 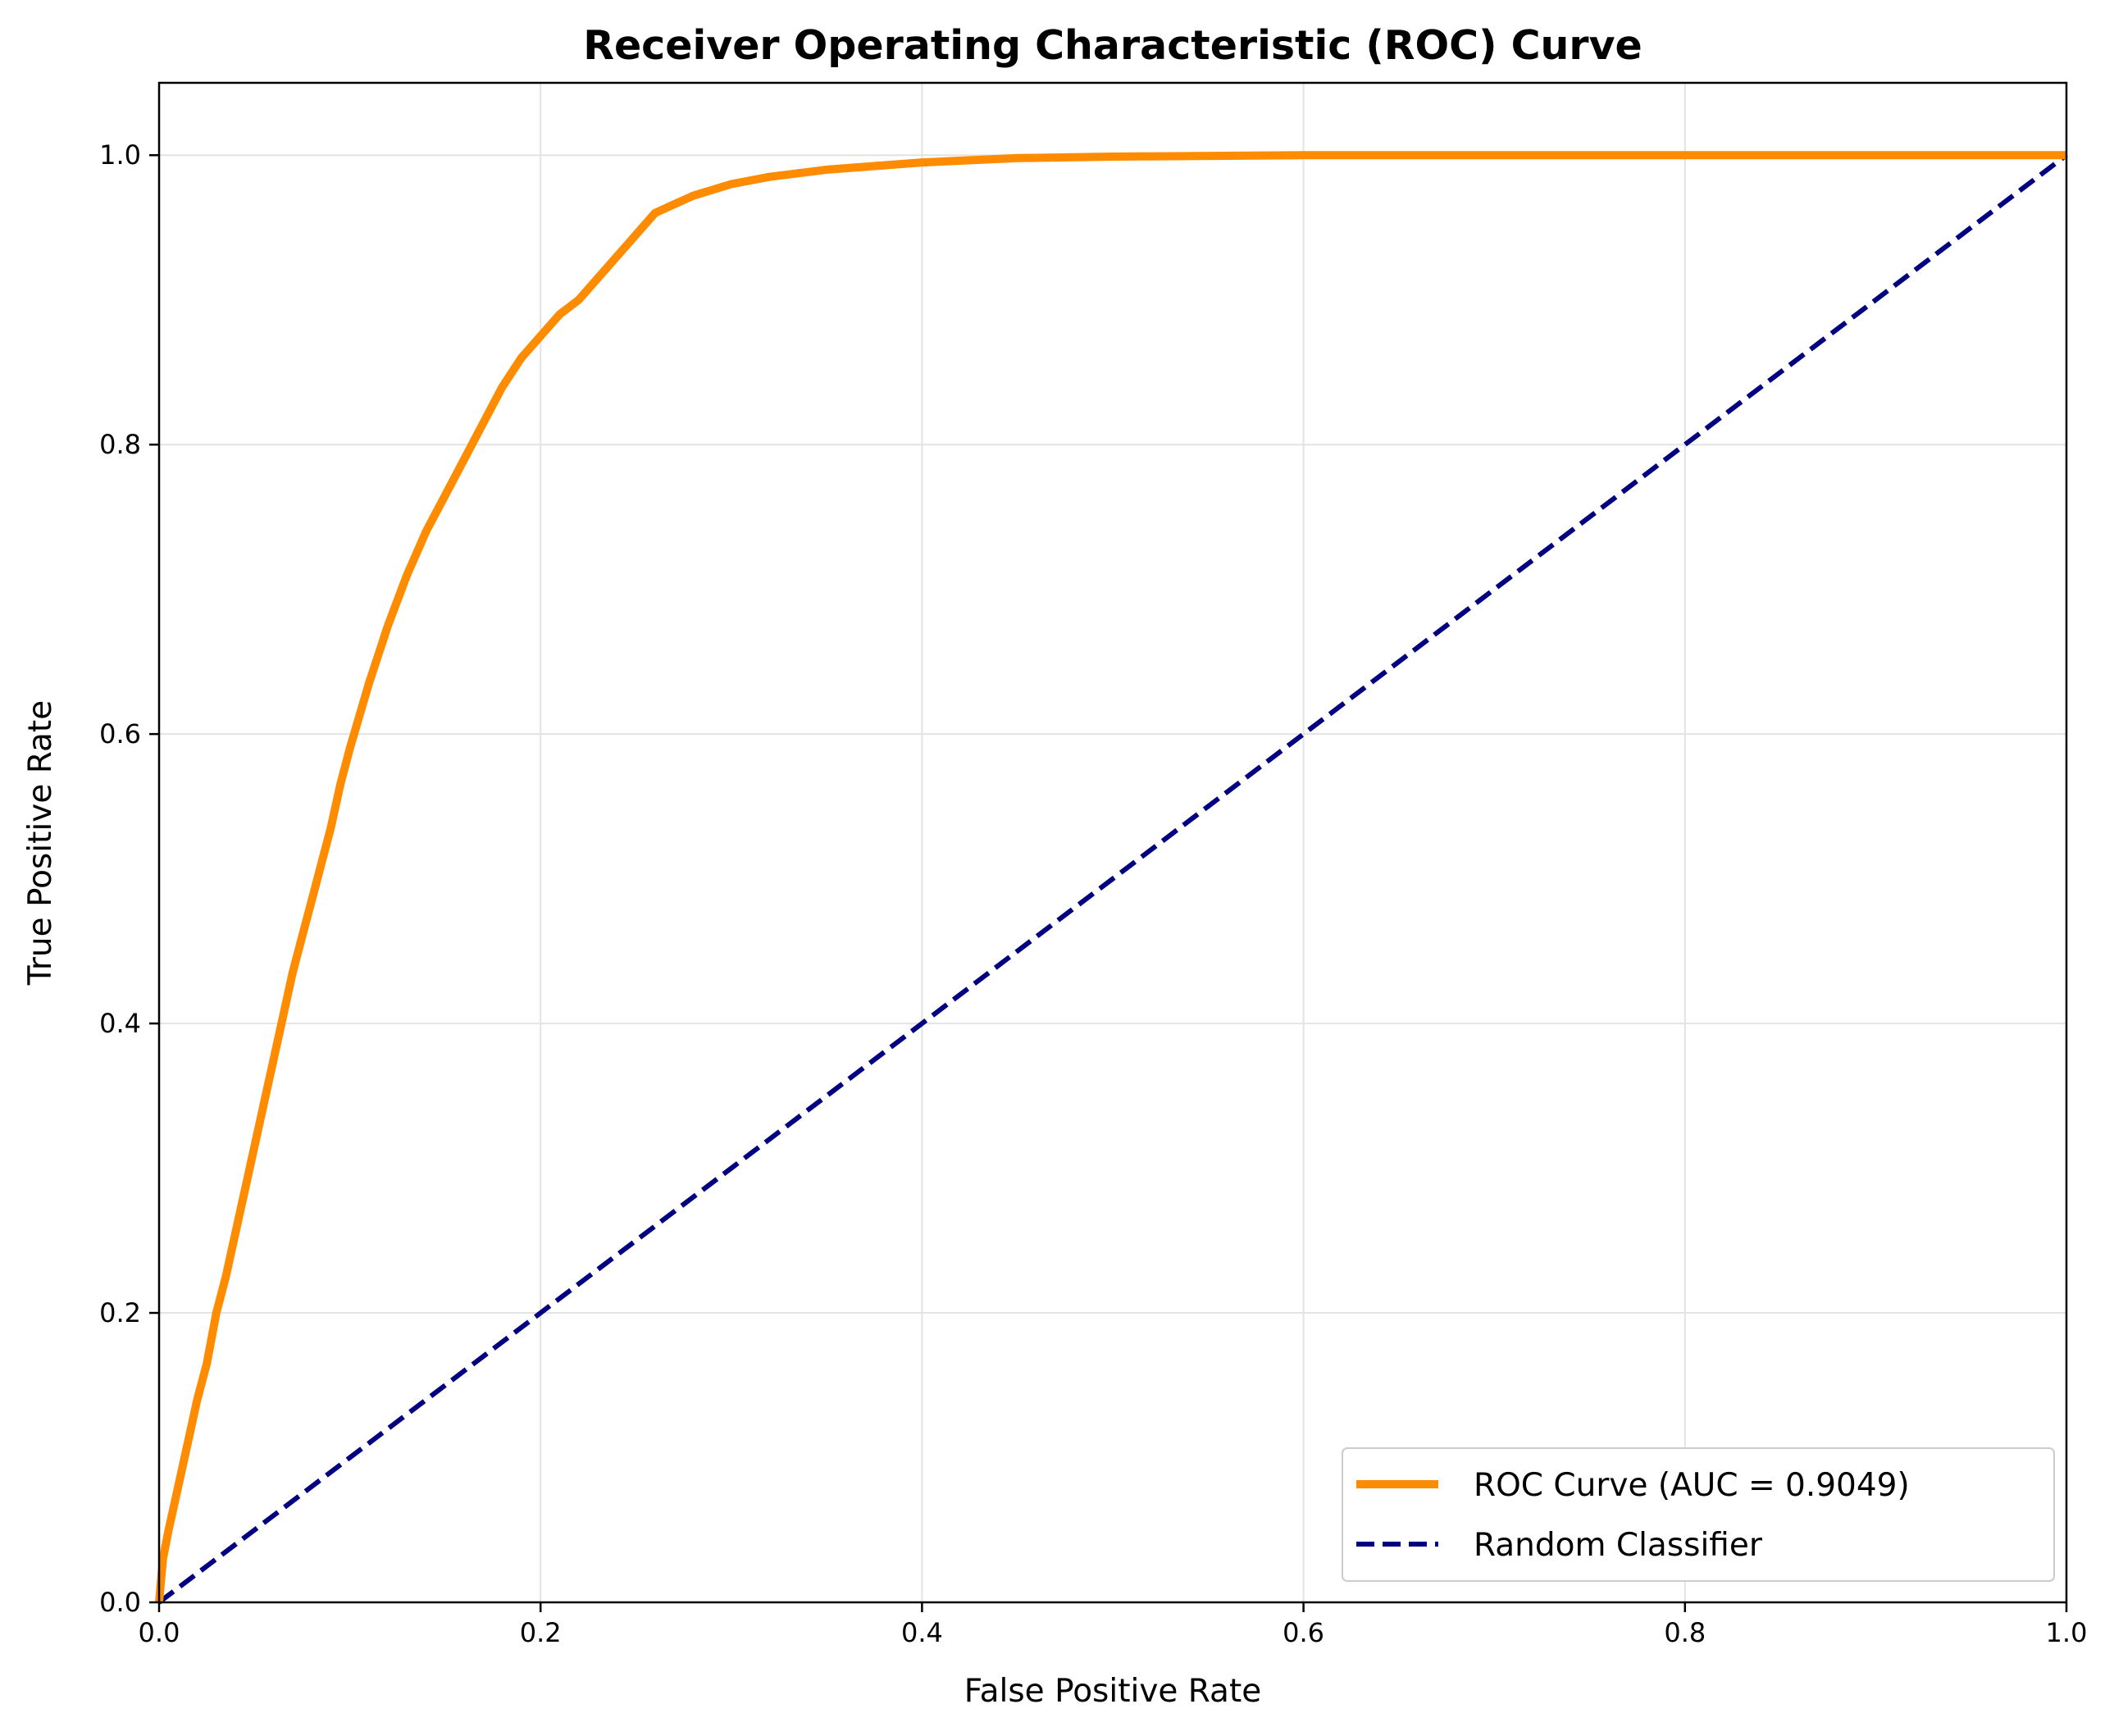 I want to click on x-tick-label: 0.8, so click(x=1685, y=1633).